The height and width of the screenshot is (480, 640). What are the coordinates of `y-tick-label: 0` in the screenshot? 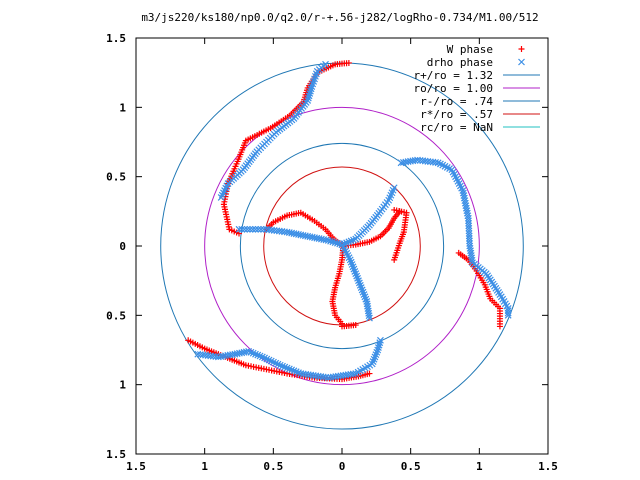 It's located at (122, 246).